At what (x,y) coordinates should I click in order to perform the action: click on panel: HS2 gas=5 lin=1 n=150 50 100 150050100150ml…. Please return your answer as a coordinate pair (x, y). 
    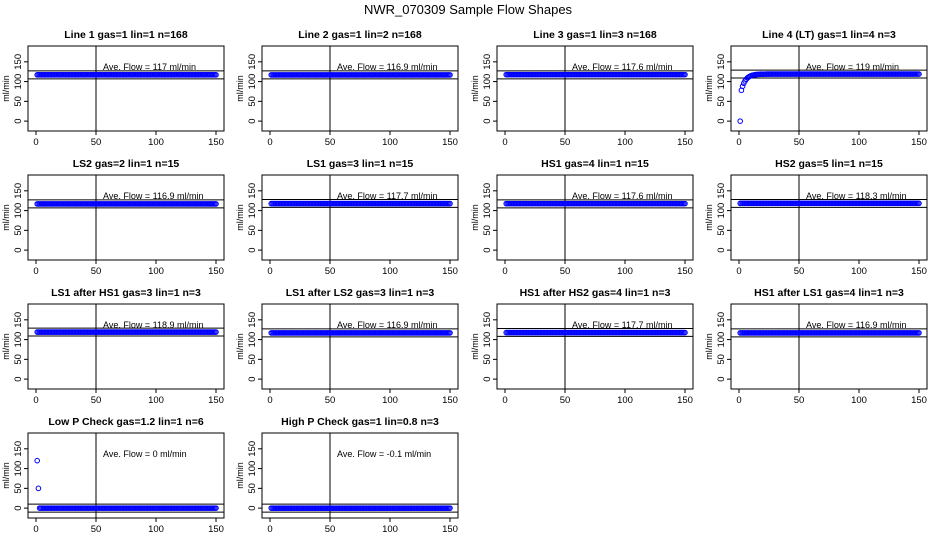
    Looking at the image, I should click on (816, 217).